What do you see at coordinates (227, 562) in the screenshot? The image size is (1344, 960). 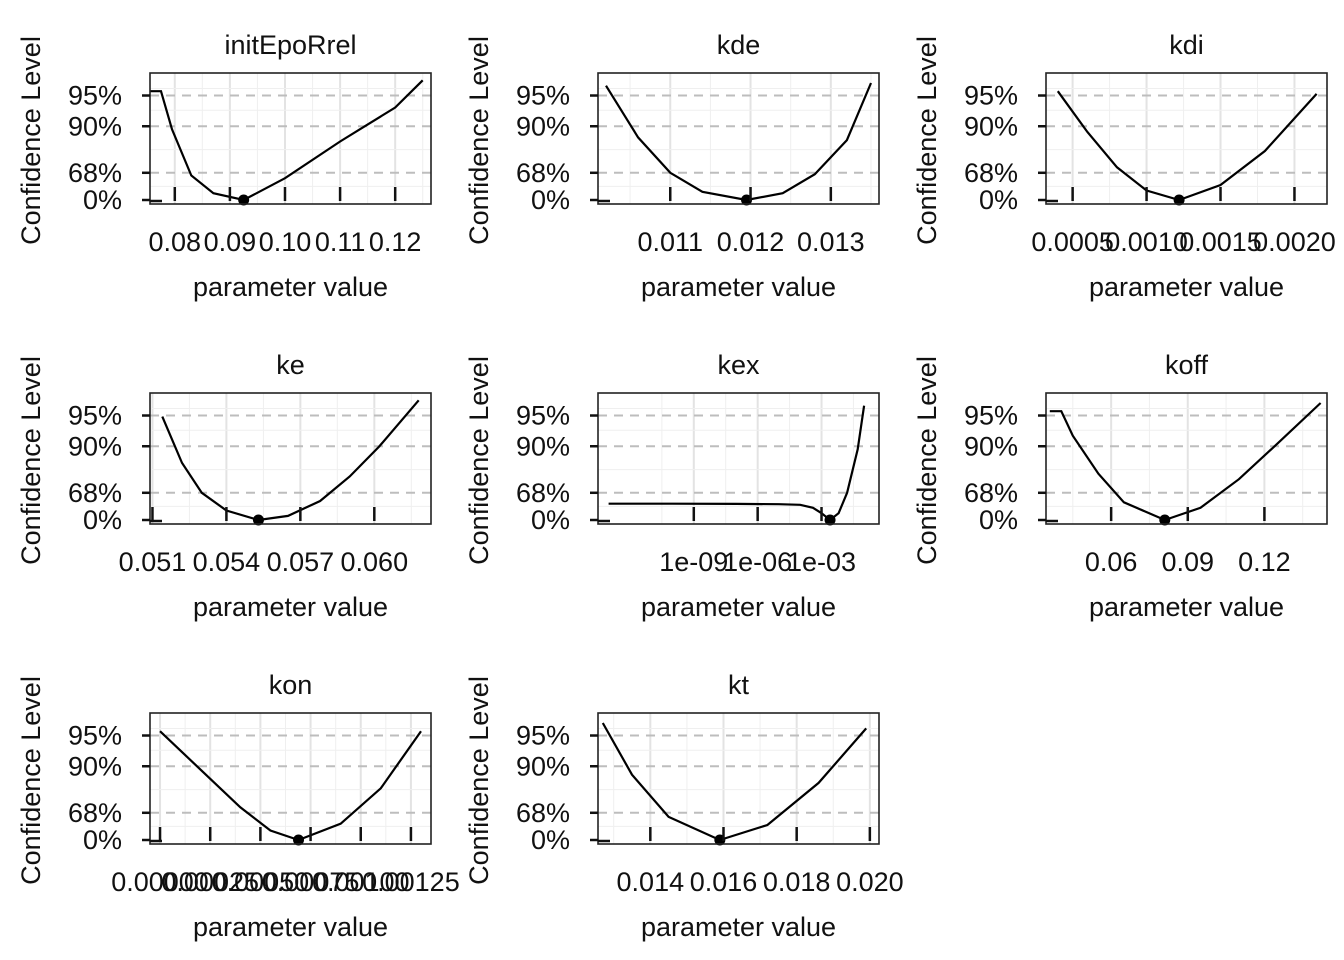 I see `x-tick-label: 0.054` at bounding box center [227, 562].